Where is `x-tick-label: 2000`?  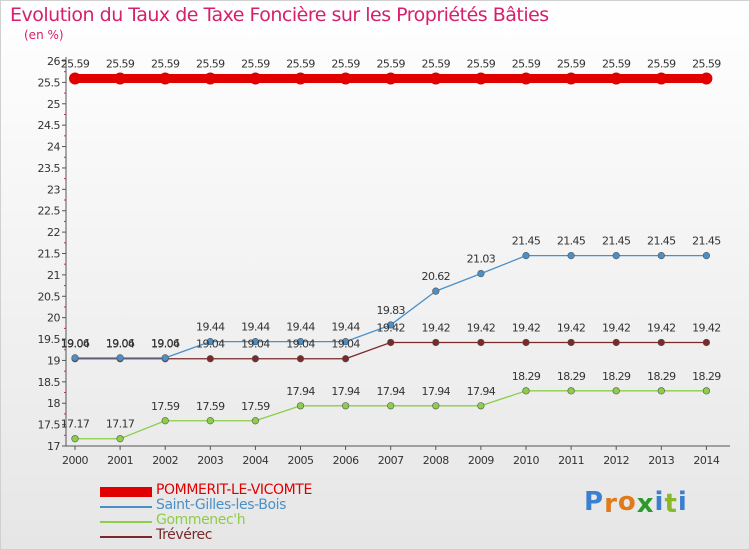 x-tick-label: 2000 is located at coordinates (75, 460).